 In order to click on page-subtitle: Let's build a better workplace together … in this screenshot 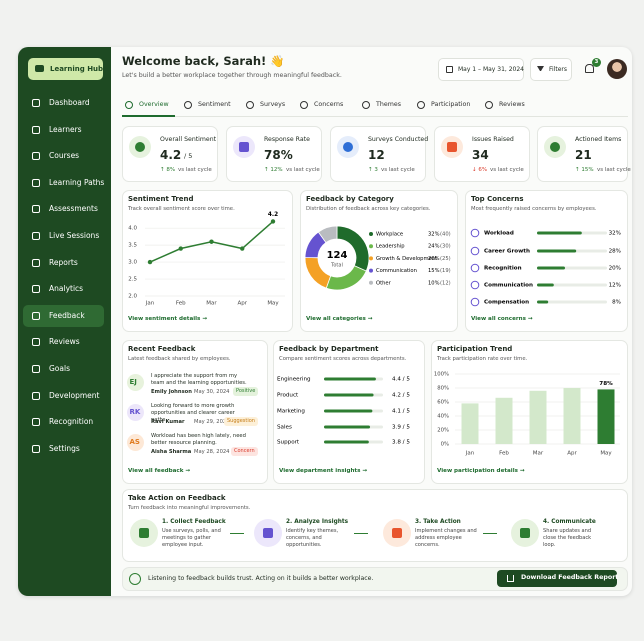, I will do `click(232, 75)`.